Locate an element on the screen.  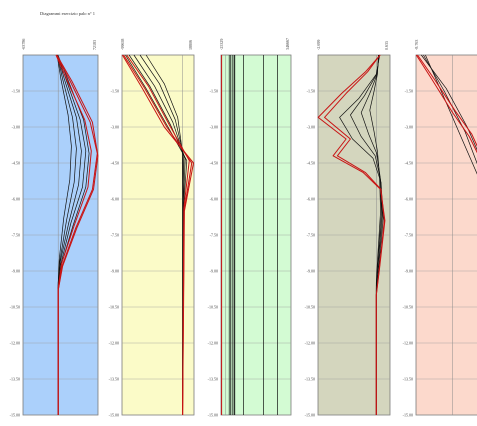
x-range-label: -99658 is located at coordinates (122, 44).